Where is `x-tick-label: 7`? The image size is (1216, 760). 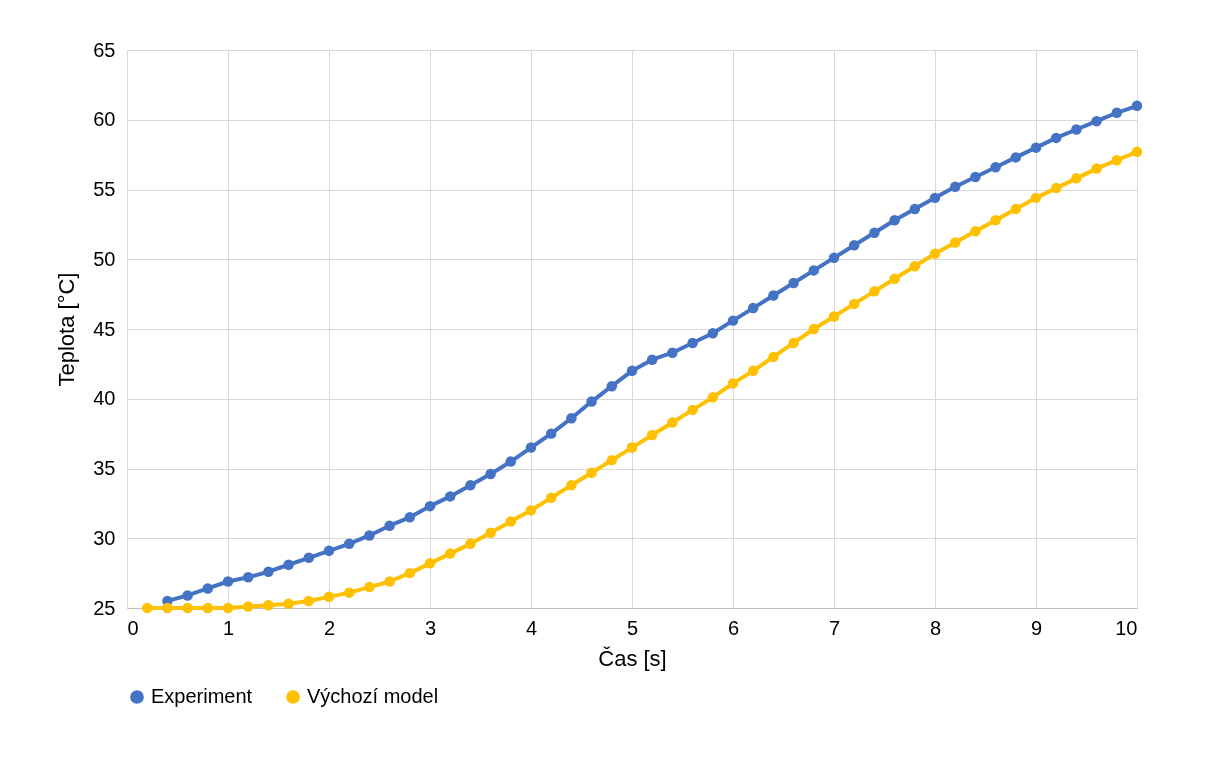 x-tick-label: 7 is located at coordinates (834, 627).